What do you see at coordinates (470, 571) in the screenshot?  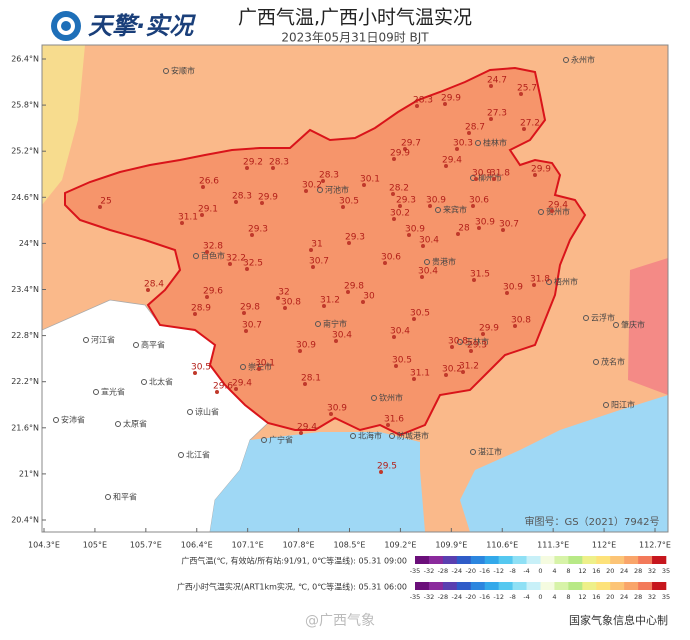 I see `legend-tick: -20` at bounding box center [470, 571].